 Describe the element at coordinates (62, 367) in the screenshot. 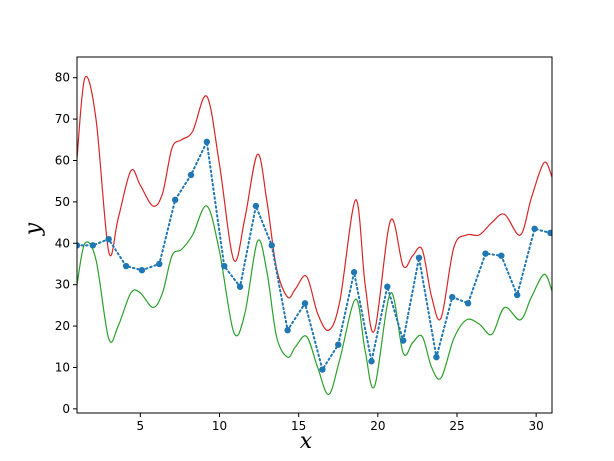

I see `y-tick-label: 10` at that location.